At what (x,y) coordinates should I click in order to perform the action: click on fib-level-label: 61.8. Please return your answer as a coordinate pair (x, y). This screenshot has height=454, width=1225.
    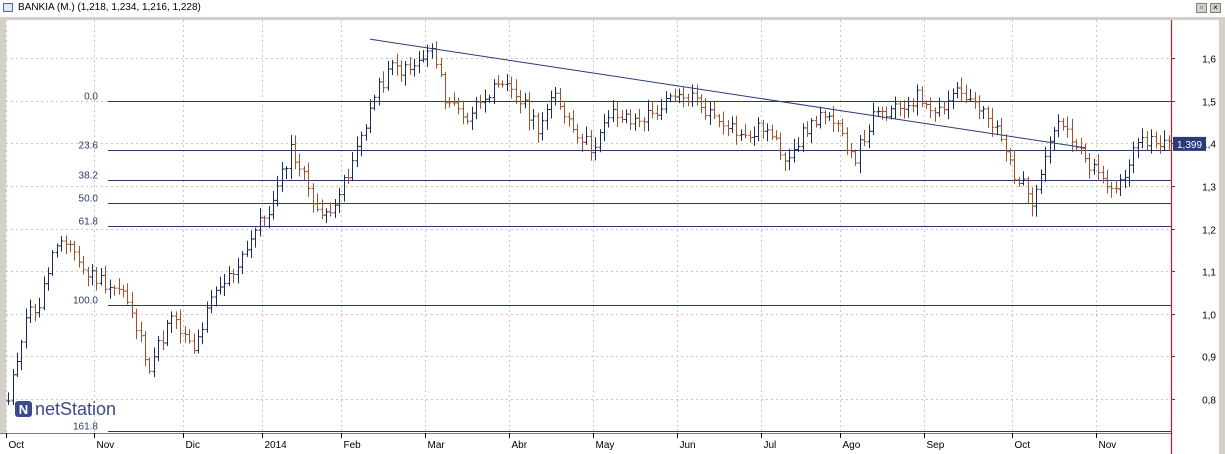
    Looking at the image, I should click on (89, 222).